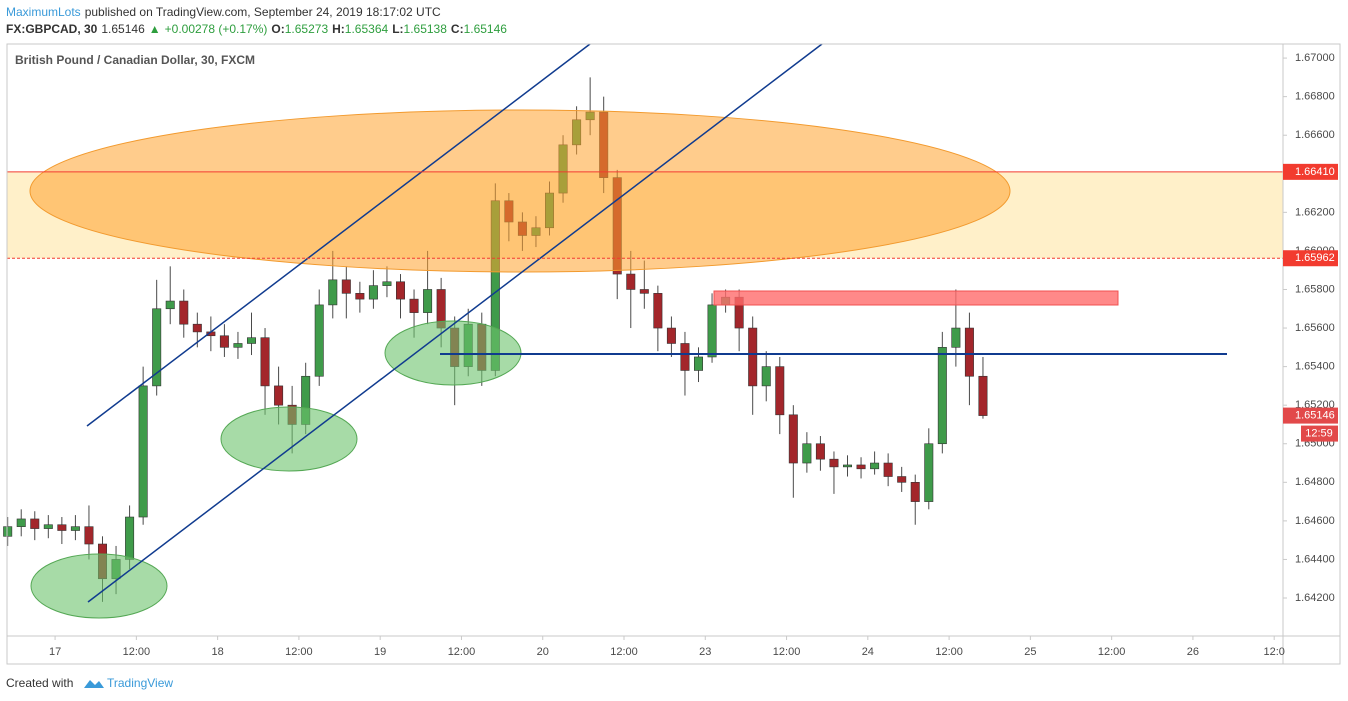  I want to click on x-tick-label: 19, so click(380, 652).